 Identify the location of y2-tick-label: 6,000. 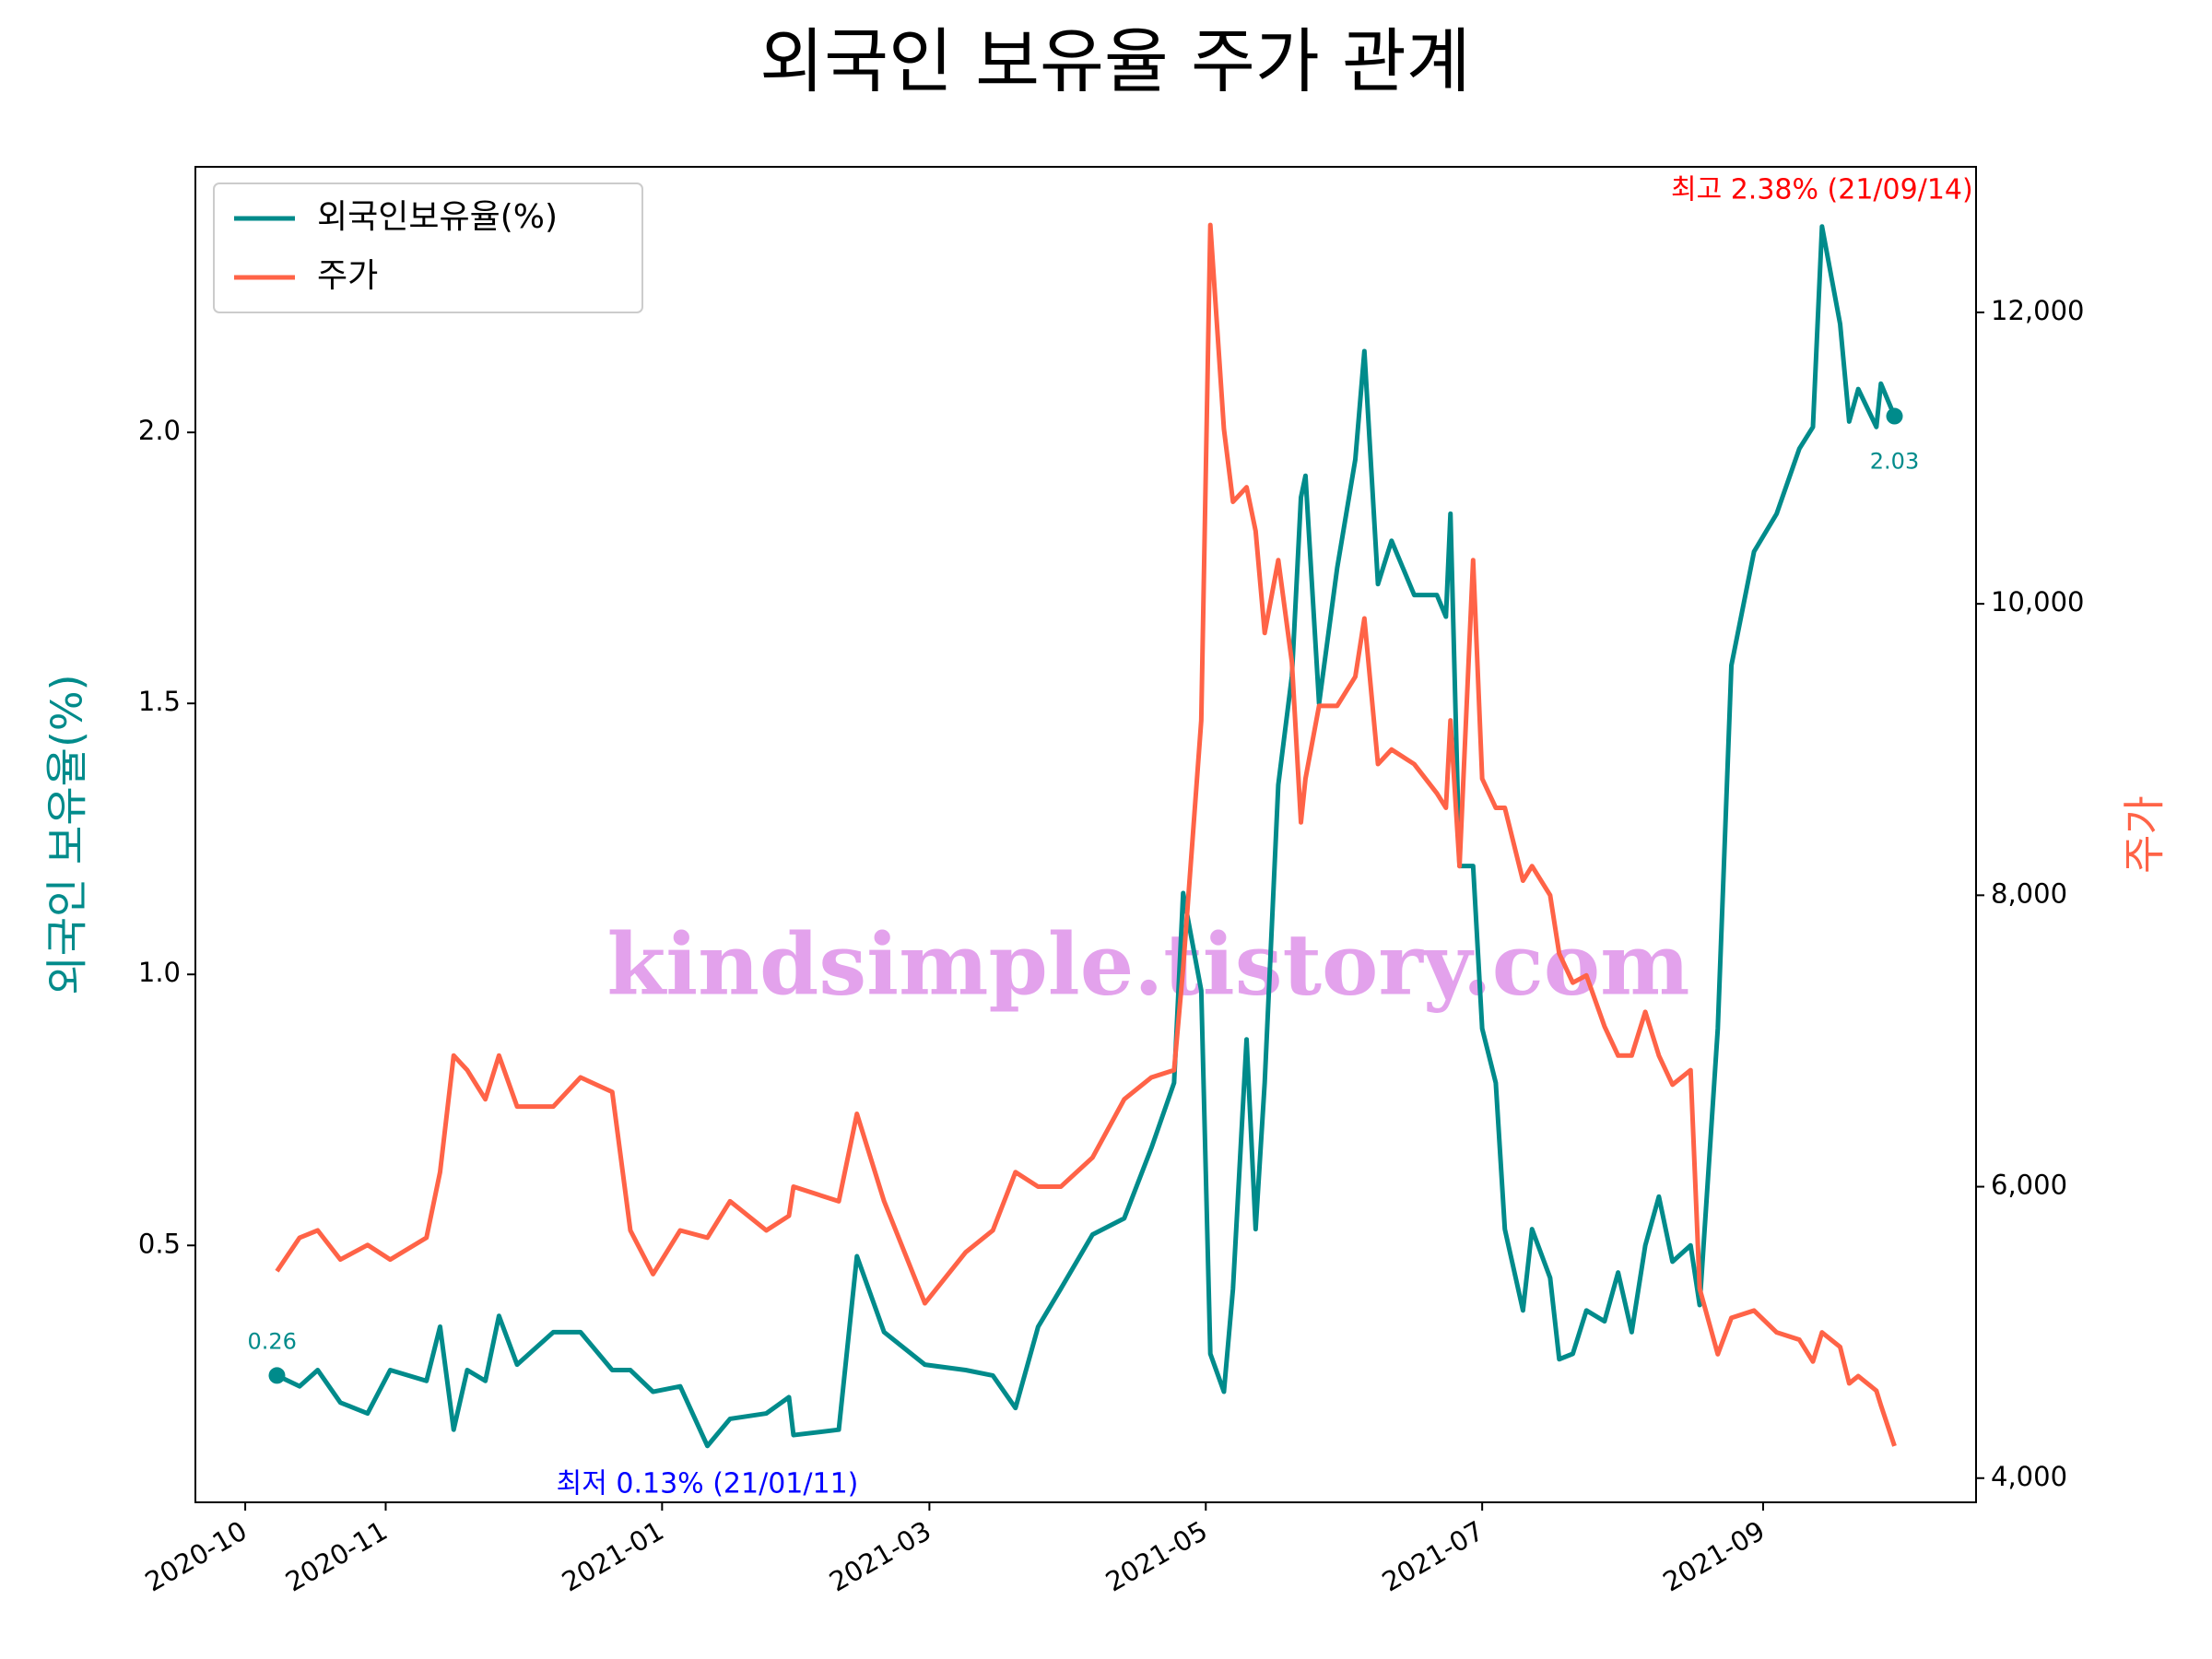
(2029, 1185).